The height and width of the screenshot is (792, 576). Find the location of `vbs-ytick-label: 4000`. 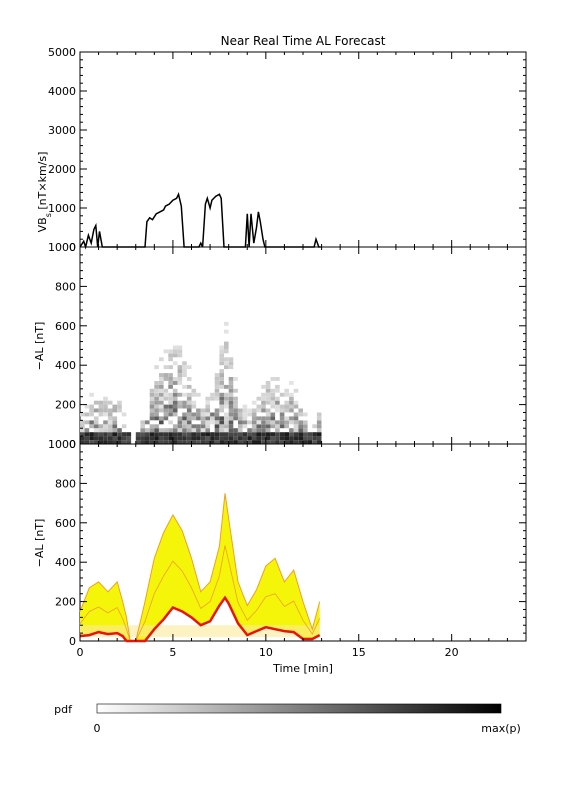

vbs-ytick-label: 4000 is located at coordinates (62, 91).